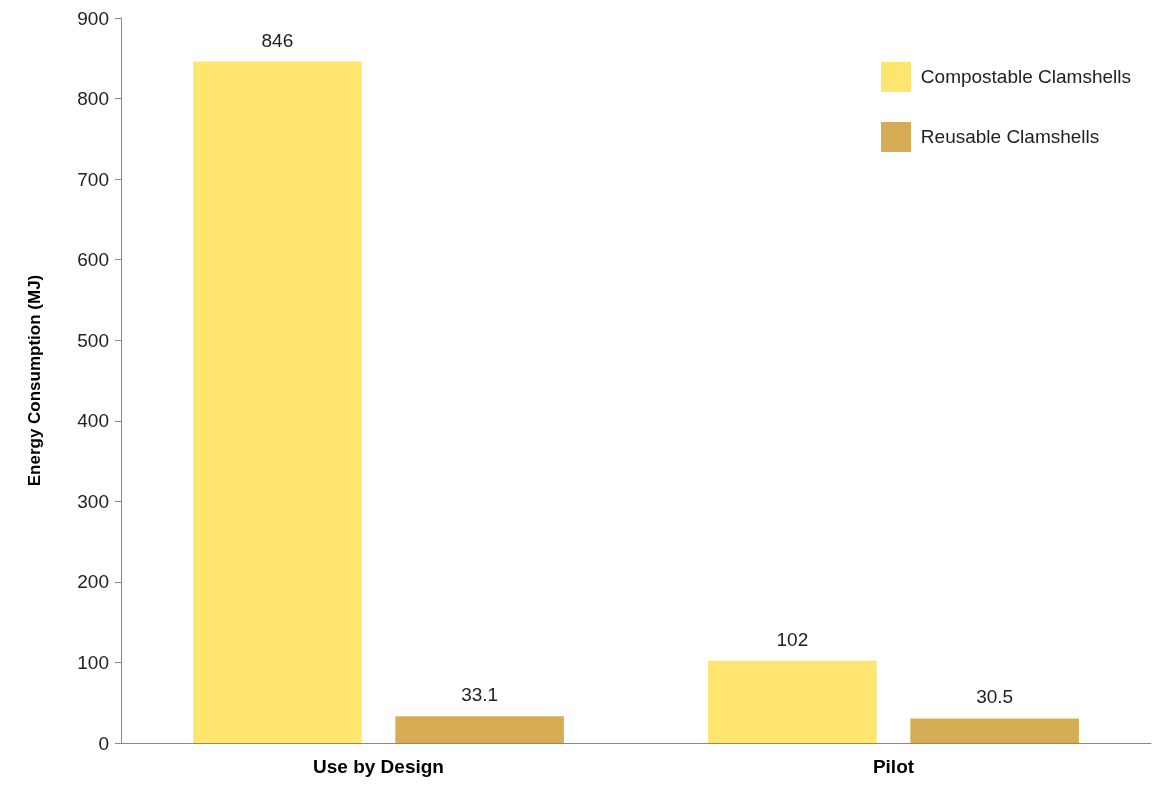 Image resolution: width=1161 pixels, height=793 pixels. What do you see at coordinates (995, 697) in the screenshot?
I see `data-label: 30.5` at bounding box center [995, 697].